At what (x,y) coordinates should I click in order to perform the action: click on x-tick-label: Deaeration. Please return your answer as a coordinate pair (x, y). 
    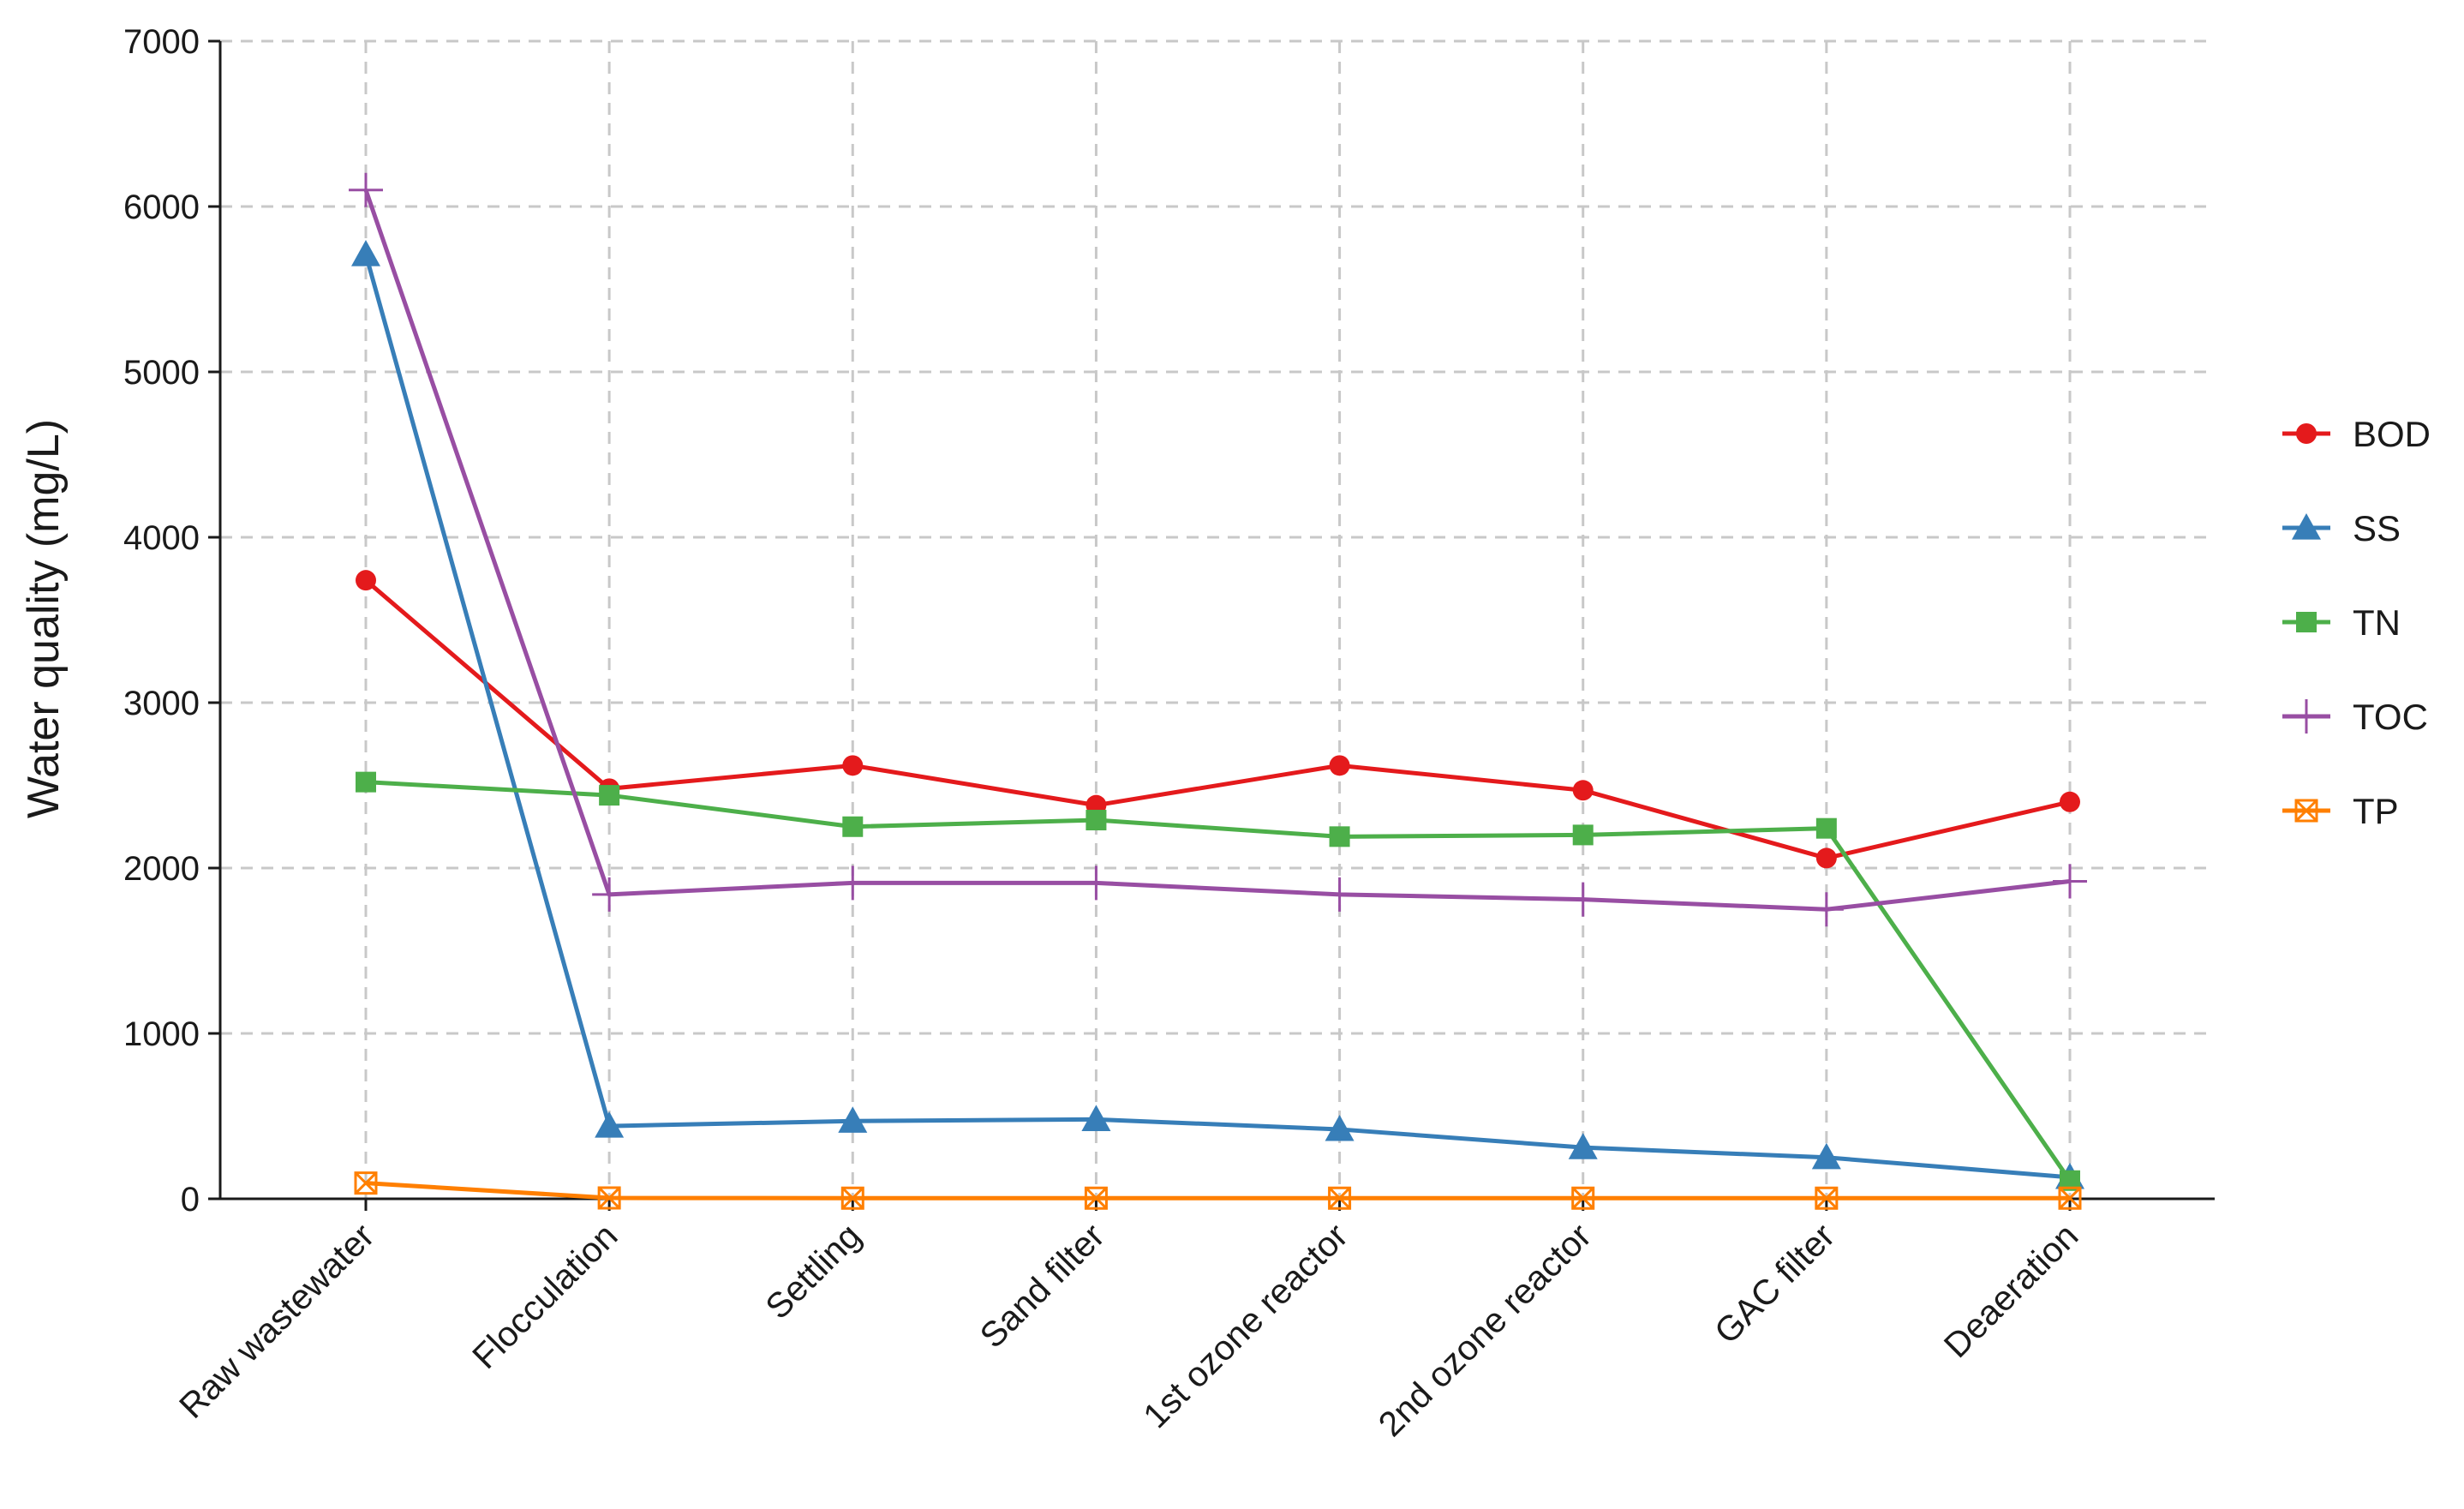
    Looking at the image, I should click on (2010, 1290).